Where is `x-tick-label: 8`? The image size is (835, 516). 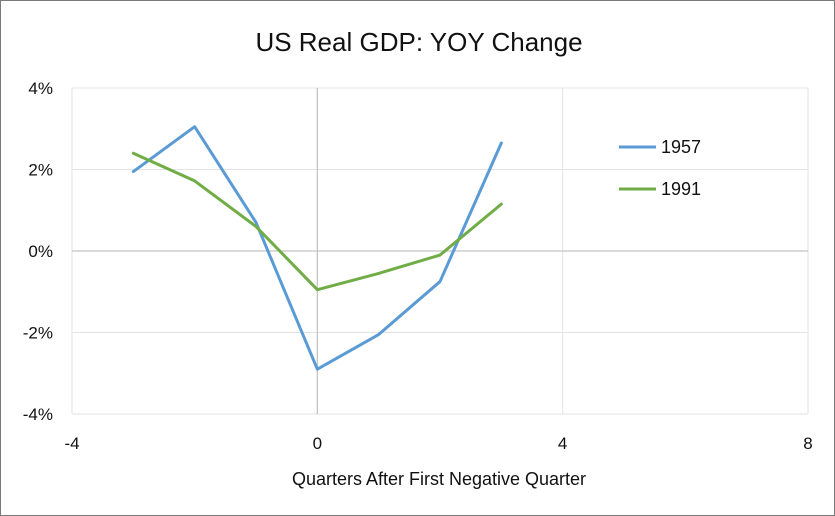
x-tick-label: 8 is located at coordinates (807, 443).